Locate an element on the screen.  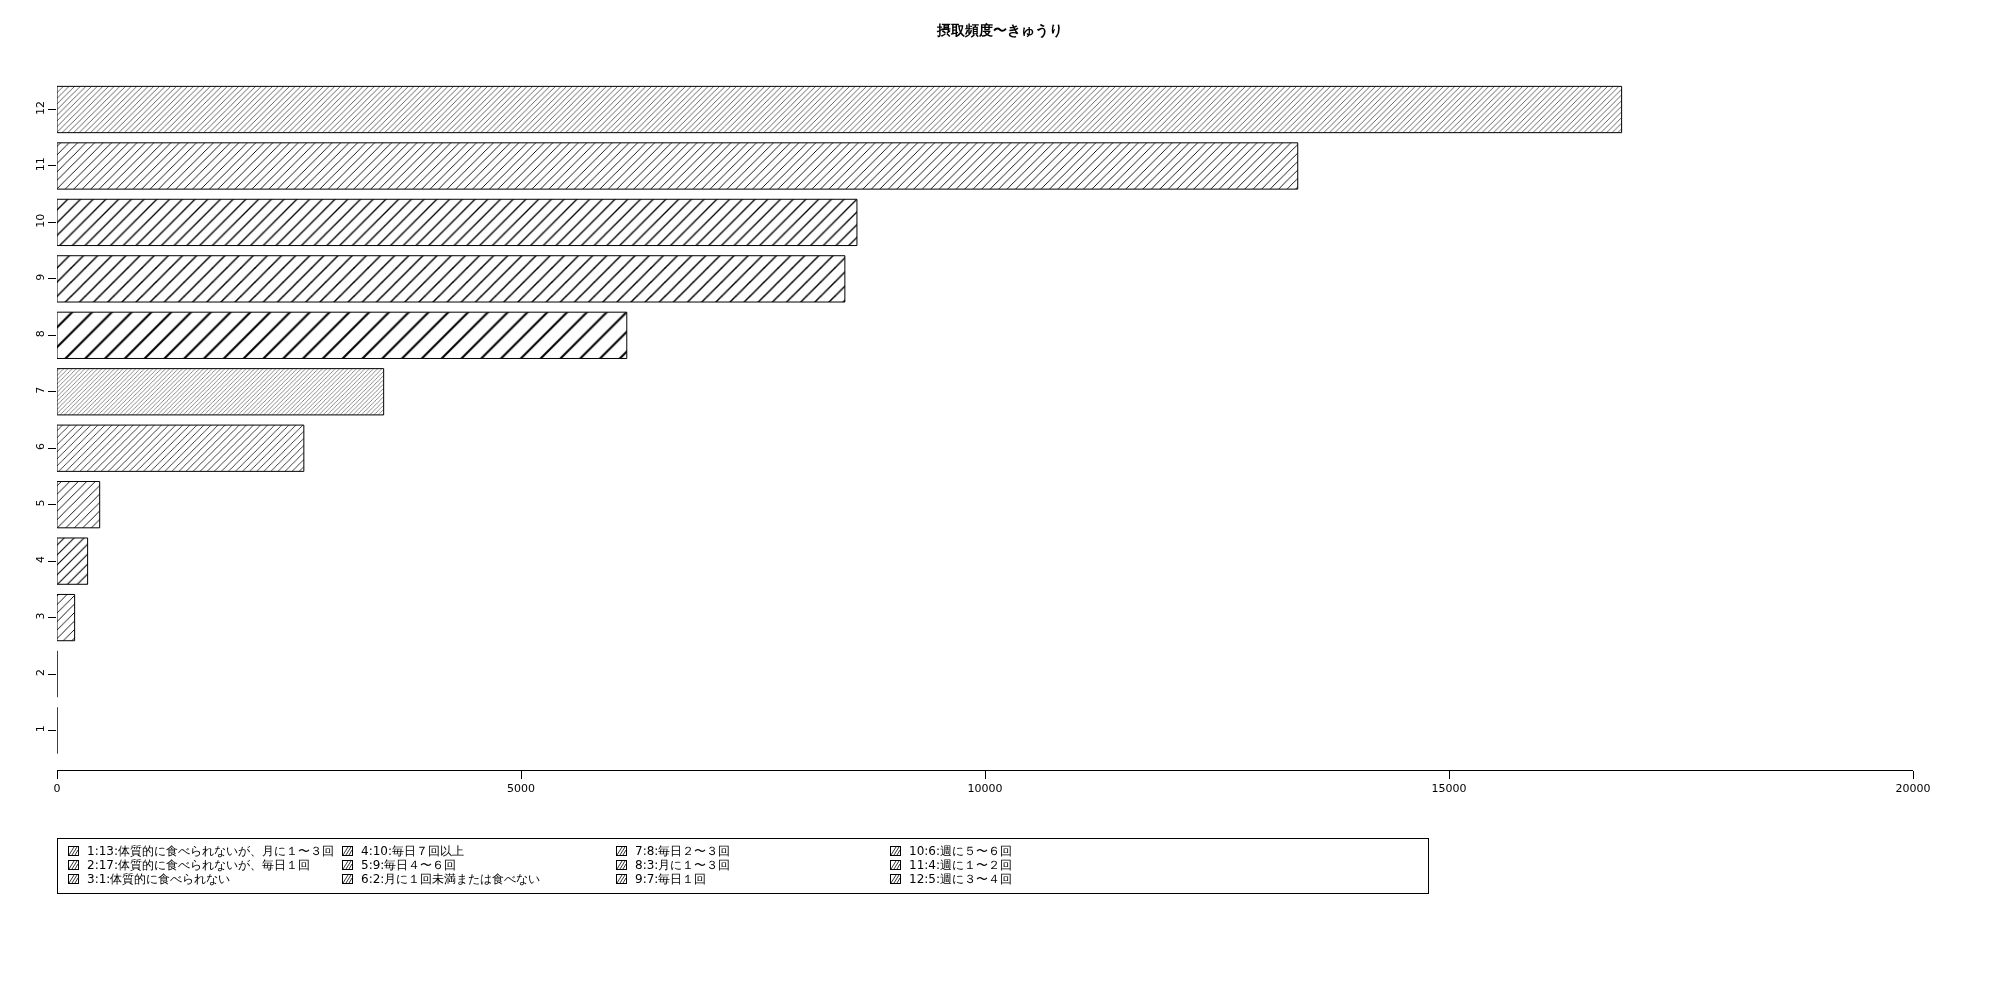
text: 8:3:月に１〜３回 is located at coordinates (683, 865).